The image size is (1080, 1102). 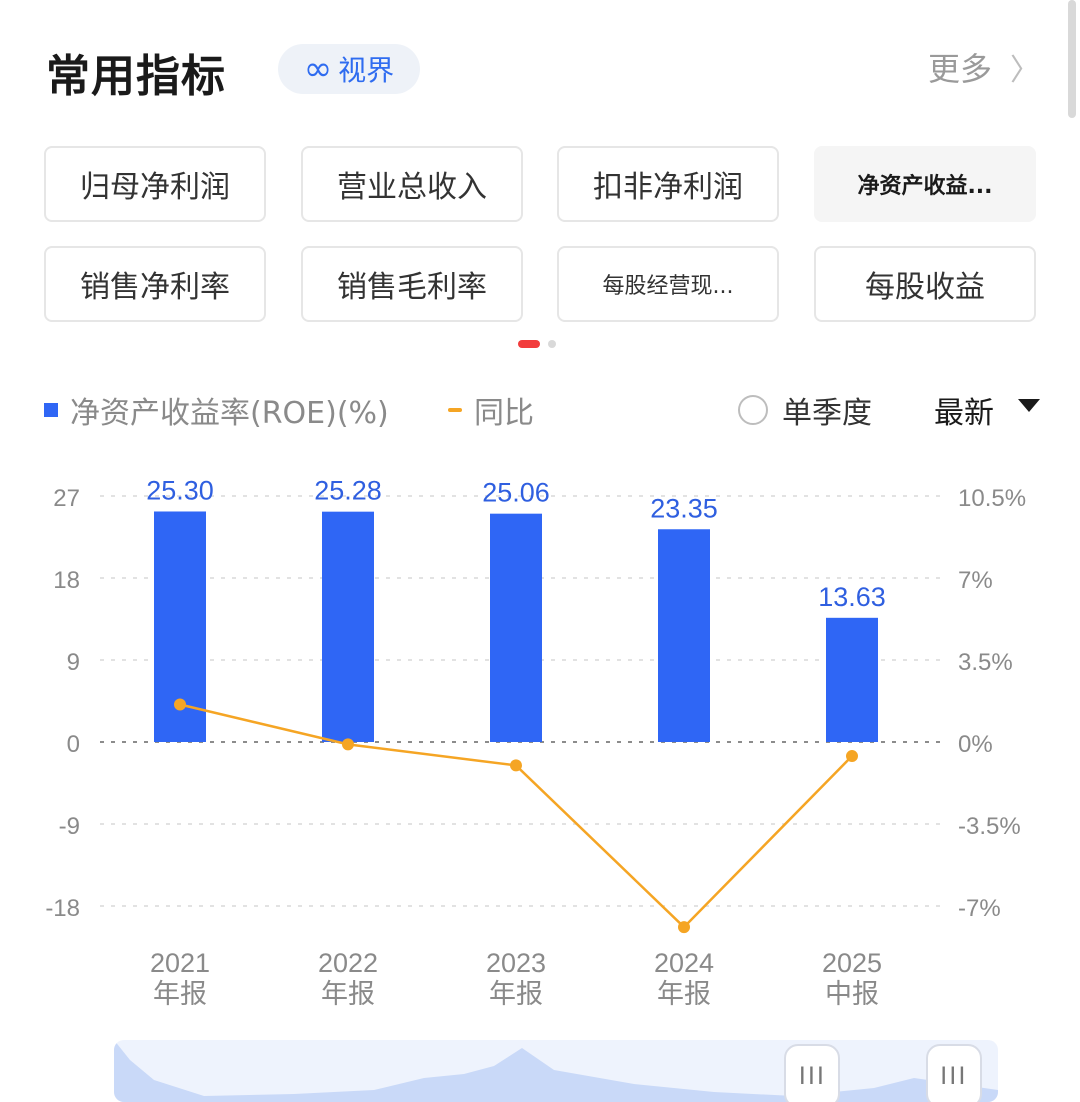 I want to click on metric-label: 归母净利润, so click(x=155, y=187).